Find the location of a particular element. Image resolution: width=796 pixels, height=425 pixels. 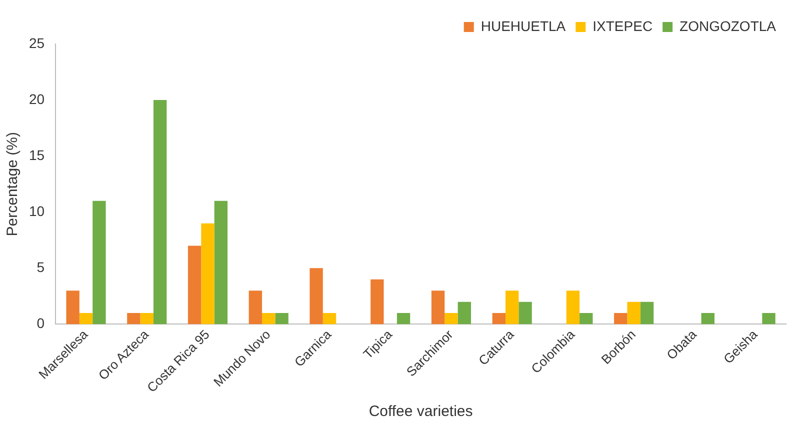

y-tick-label: 15 is located at coordinates (36, 154).